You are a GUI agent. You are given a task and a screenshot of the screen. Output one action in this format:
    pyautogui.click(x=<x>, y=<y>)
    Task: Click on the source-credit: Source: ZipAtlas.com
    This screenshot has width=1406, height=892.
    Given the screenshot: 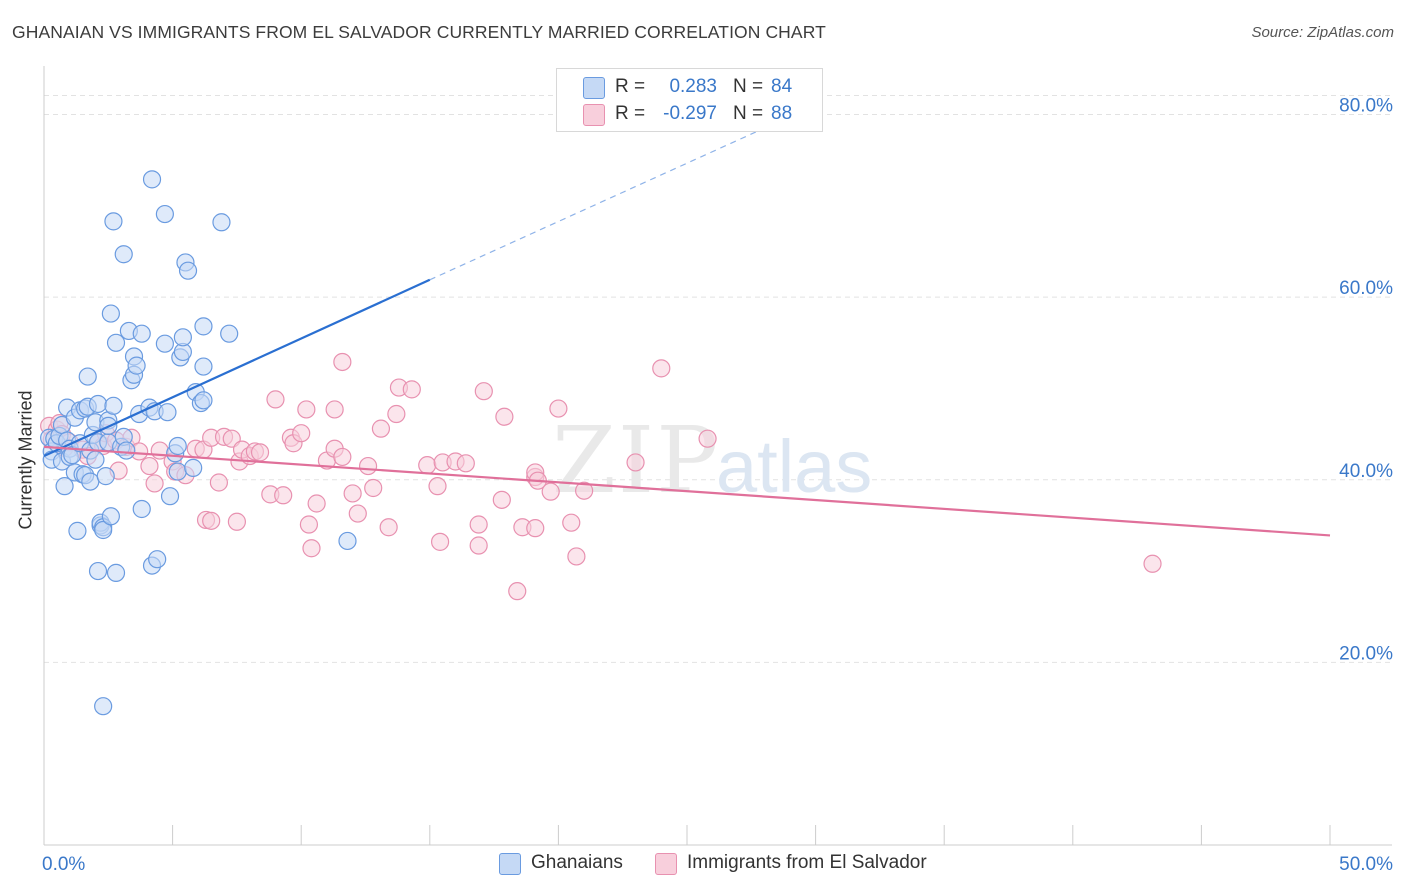 What is the action you would take?
    pyautogui.click(x=1322, y=32)
    